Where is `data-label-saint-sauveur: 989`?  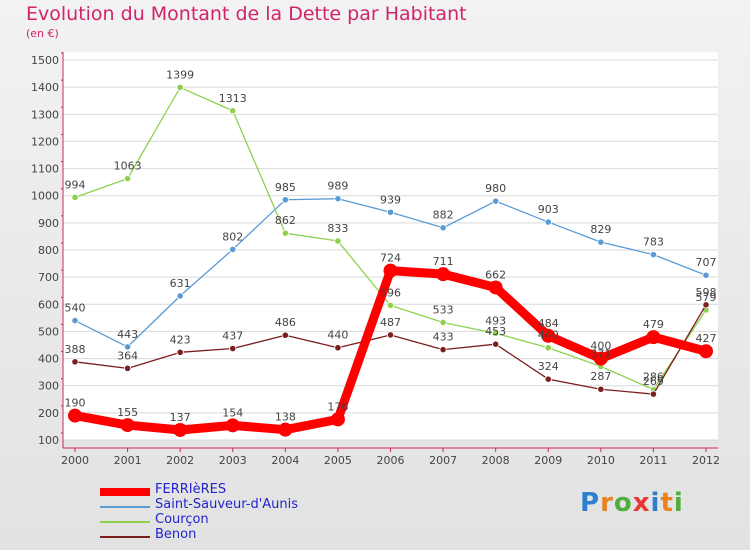
data-label-saint-sauveur: 989 is located at coordinates (337, 186).